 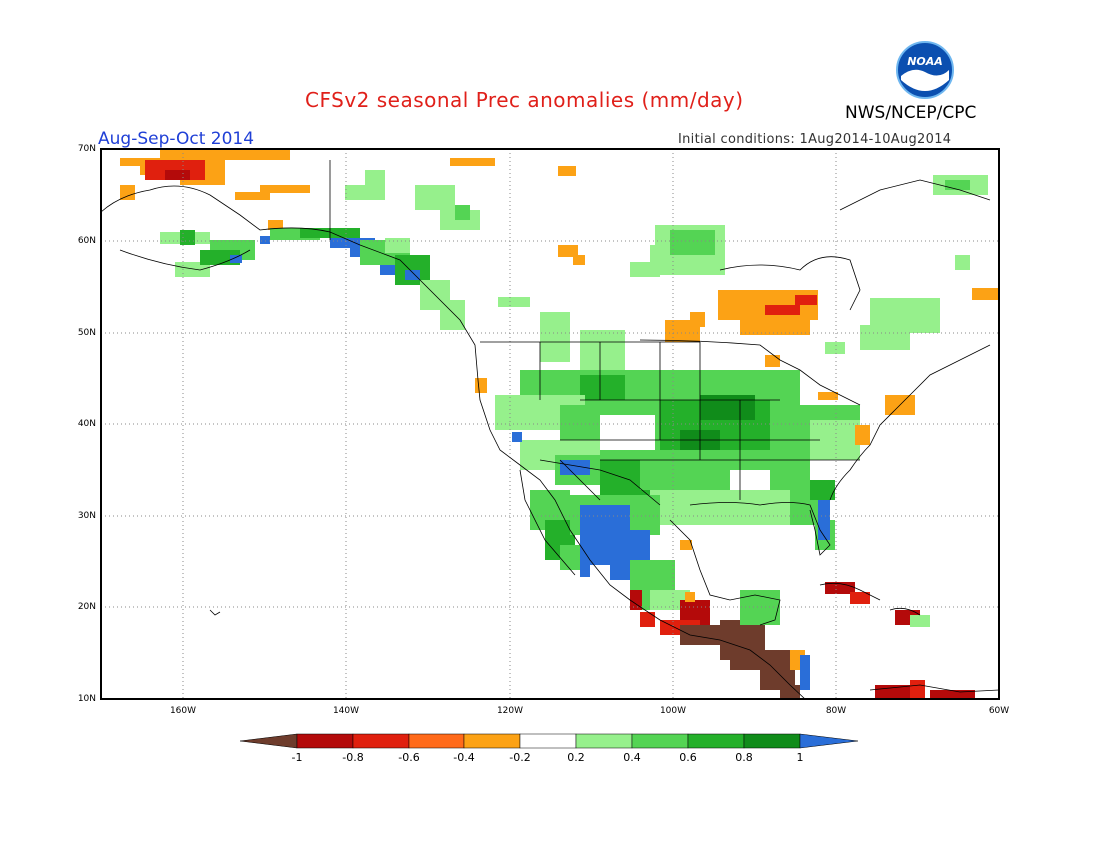 I want to click on colorbar-label: -0.8, so click(x=353, y=757).